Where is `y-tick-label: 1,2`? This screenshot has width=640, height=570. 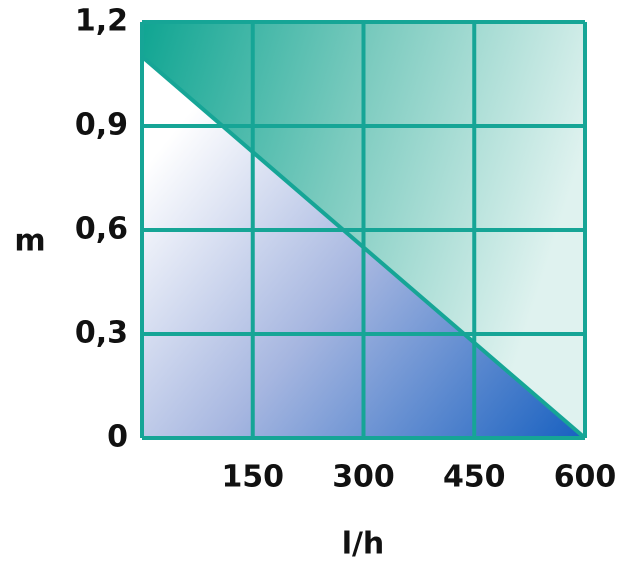
y-tick-label: 1,2 is located at coordinates (101, 21).